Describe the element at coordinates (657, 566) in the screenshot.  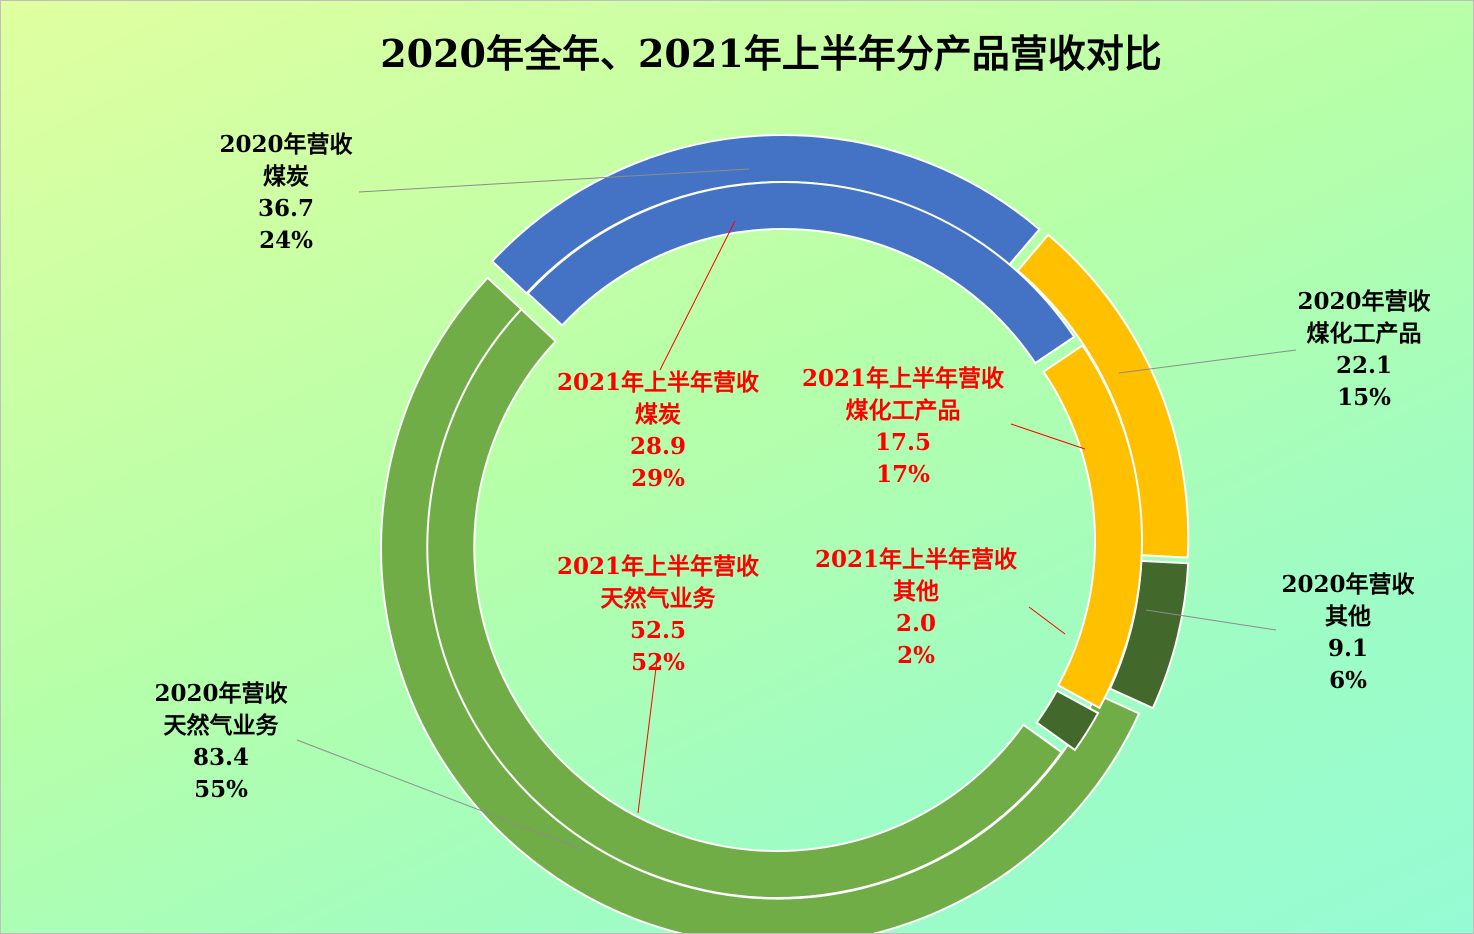
I see `inner-label-gas-series: 2021年上半年营收` at that location.